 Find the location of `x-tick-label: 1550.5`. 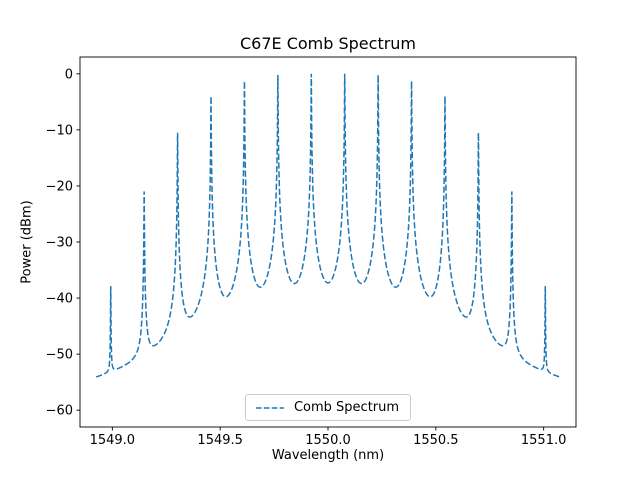

x-tick-label: 1550.5 is located at coordinates (436, 440).